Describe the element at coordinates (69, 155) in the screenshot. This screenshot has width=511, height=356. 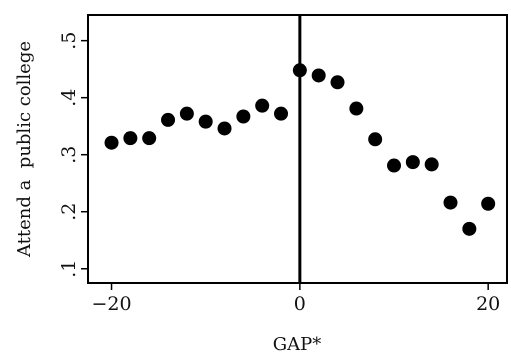
I see `y-tick-label: .3` at that location.